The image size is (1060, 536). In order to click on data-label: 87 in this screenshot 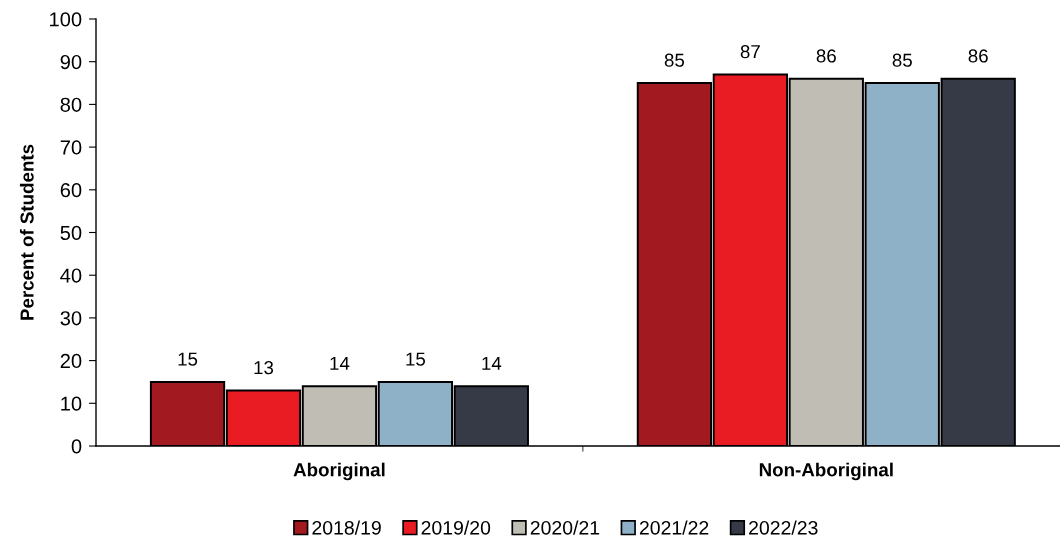, I will do `click(750, 52)`.